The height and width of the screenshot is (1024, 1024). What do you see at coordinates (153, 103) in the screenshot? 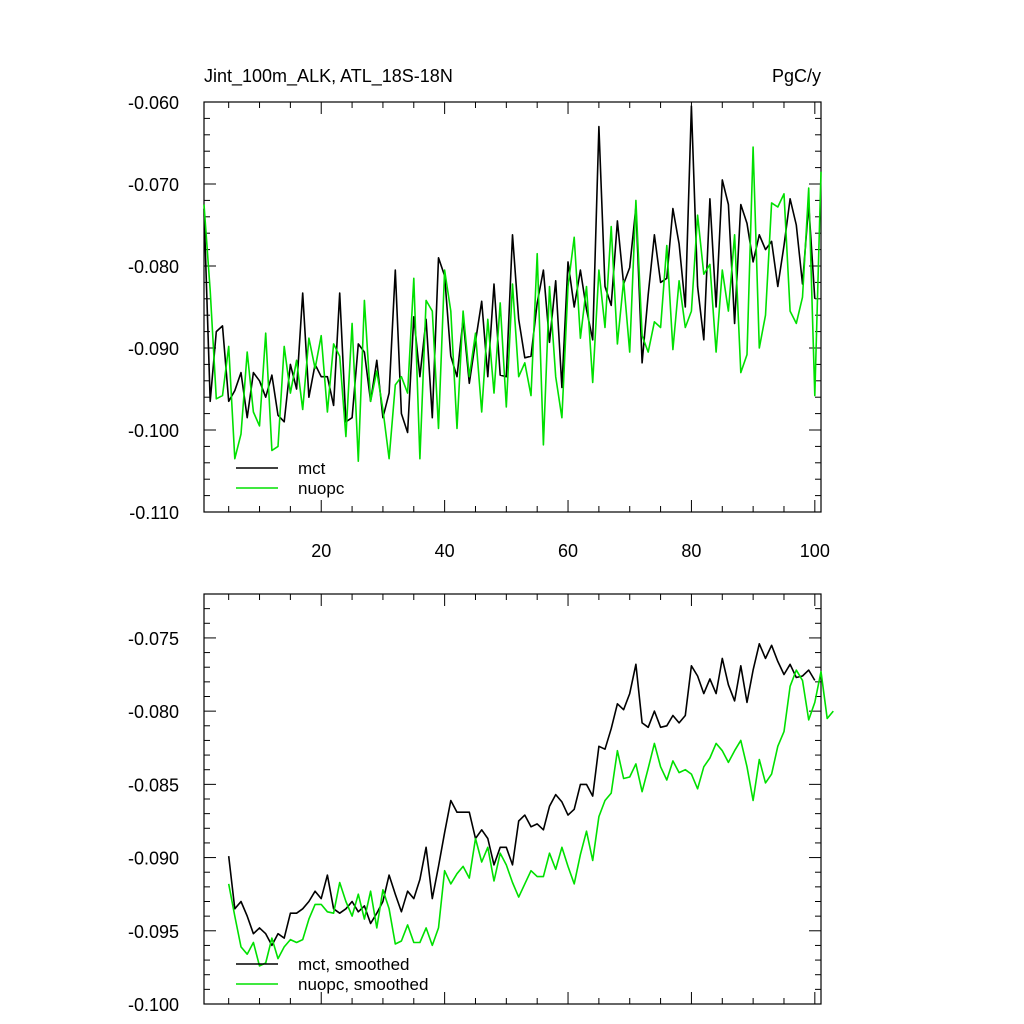
I see `y-tick-label: -0.060` at bounding box center [153, 103].